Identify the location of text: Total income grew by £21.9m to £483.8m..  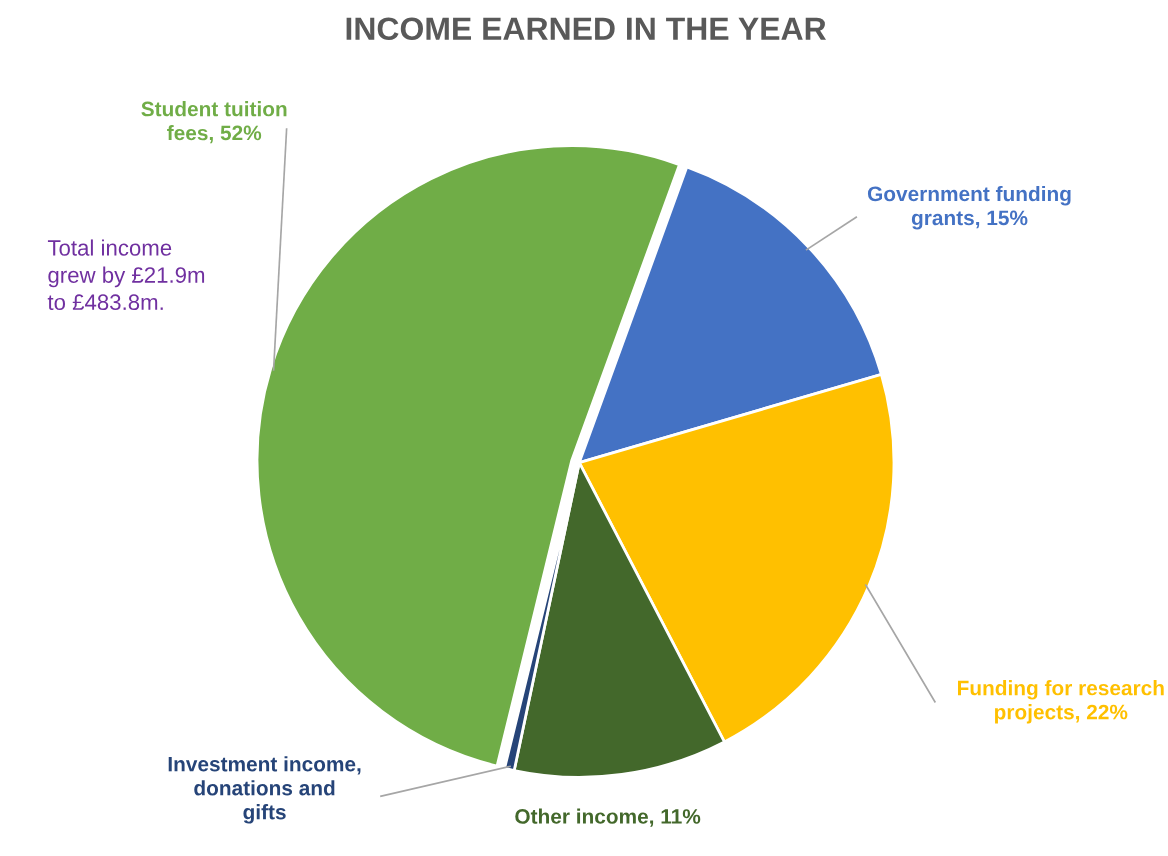
(126, 275).